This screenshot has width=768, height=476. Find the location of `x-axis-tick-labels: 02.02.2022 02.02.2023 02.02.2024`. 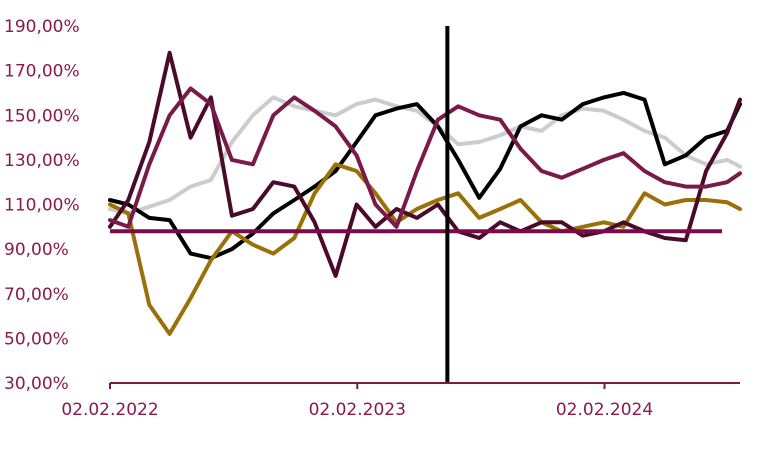

x-axis-tick-labels: 02.02.2022 02.02.2023 02.02.2024 is located at coordinates (357, 410).